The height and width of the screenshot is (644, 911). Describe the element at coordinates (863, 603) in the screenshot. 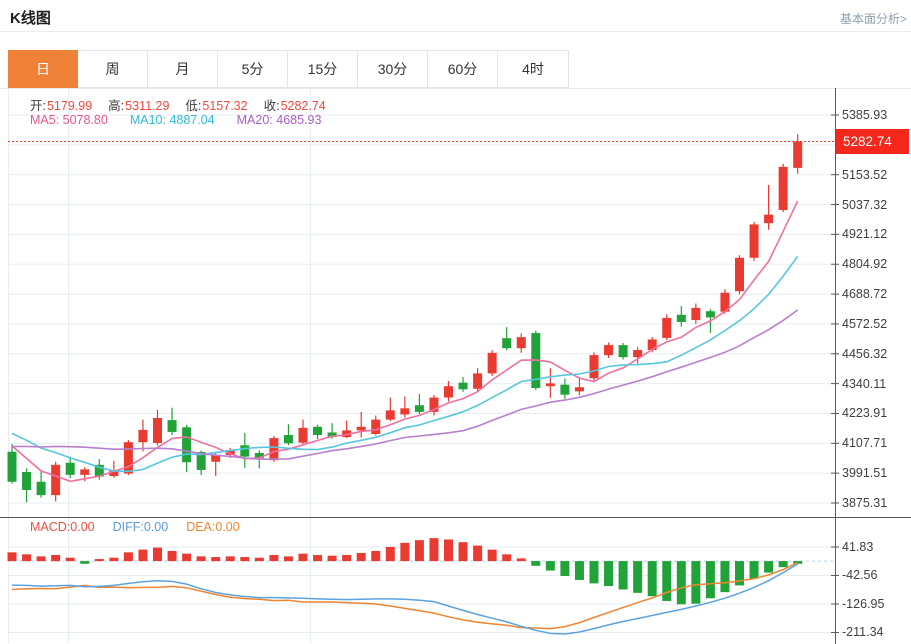

I see `macd-axis-label: -126.95` at that location.